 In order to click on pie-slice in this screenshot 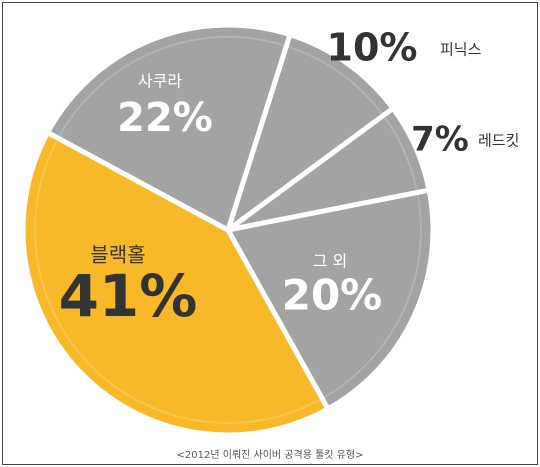, I will do `click(310, 132)`.